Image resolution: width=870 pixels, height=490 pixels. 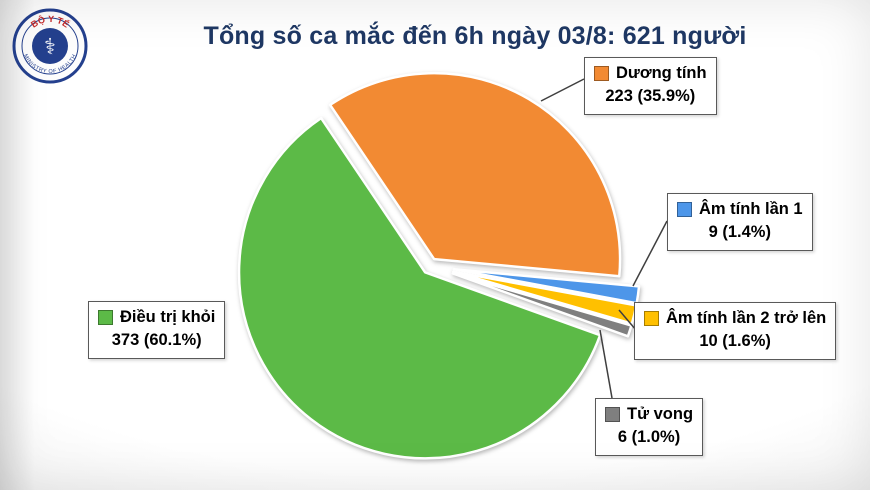 I want to click on leader-line-tu-vong, so click(x=606, y=364).